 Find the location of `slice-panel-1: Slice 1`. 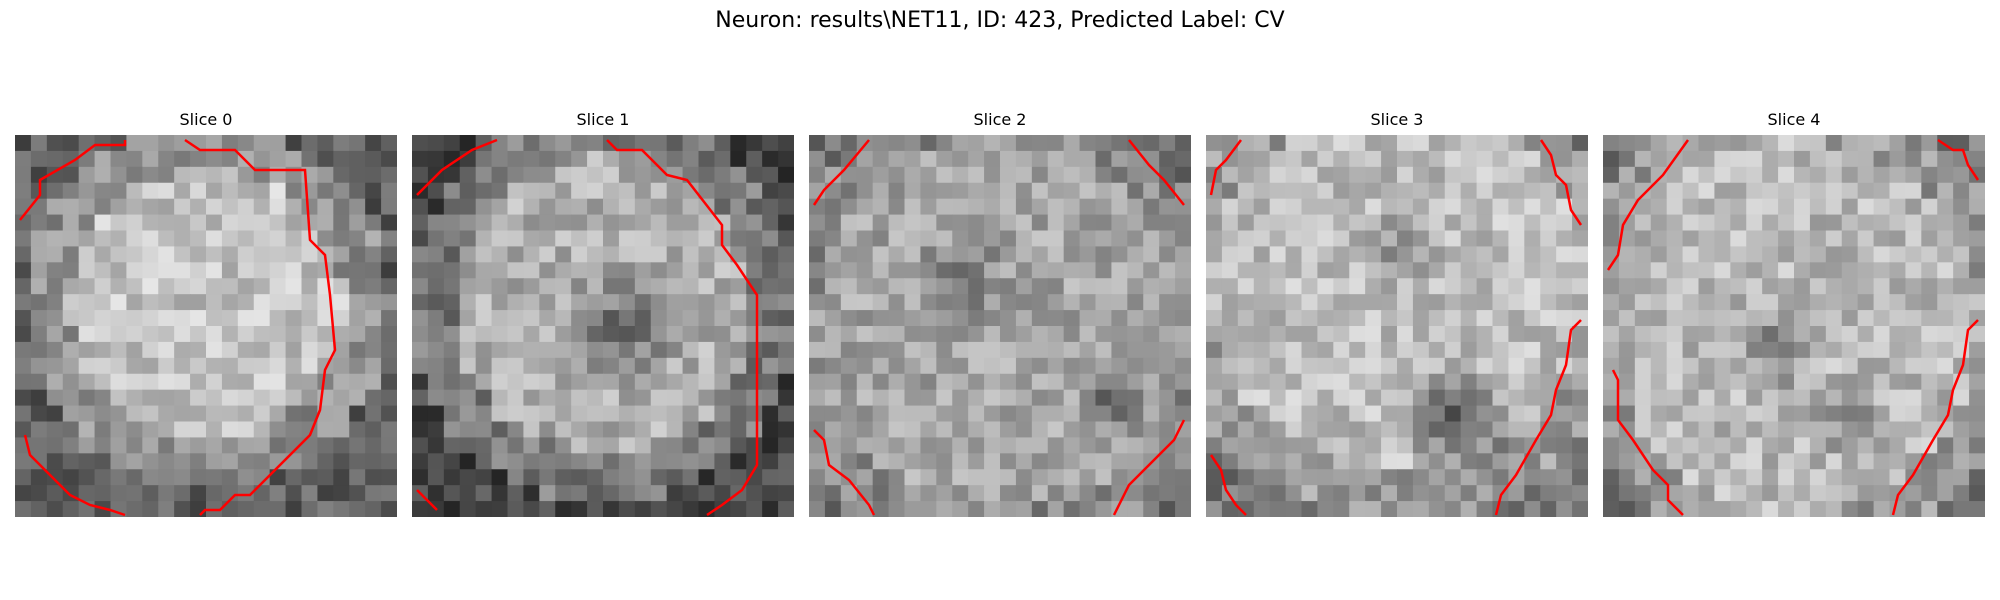

slice-panel-1: Slice 1 is located at coordinates (603, 315).